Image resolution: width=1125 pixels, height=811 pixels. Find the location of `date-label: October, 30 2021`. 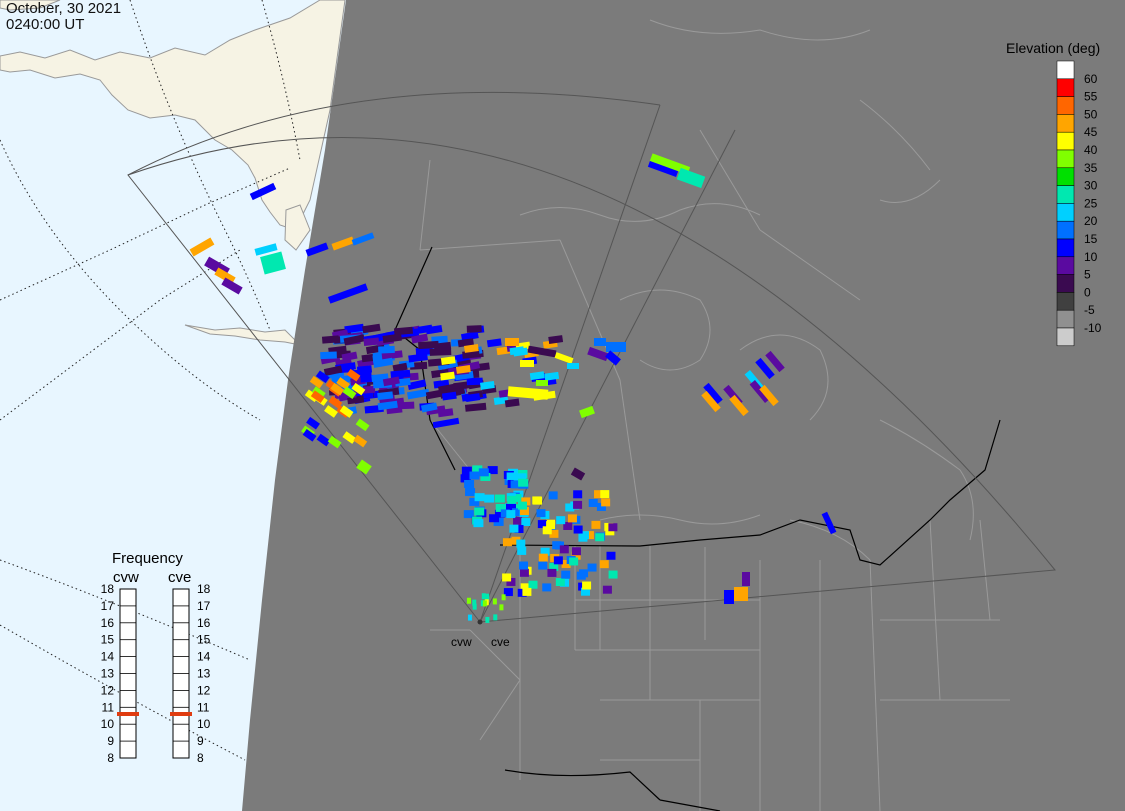

date-label: October, 30 2021 is located at coordinates (64, 8).